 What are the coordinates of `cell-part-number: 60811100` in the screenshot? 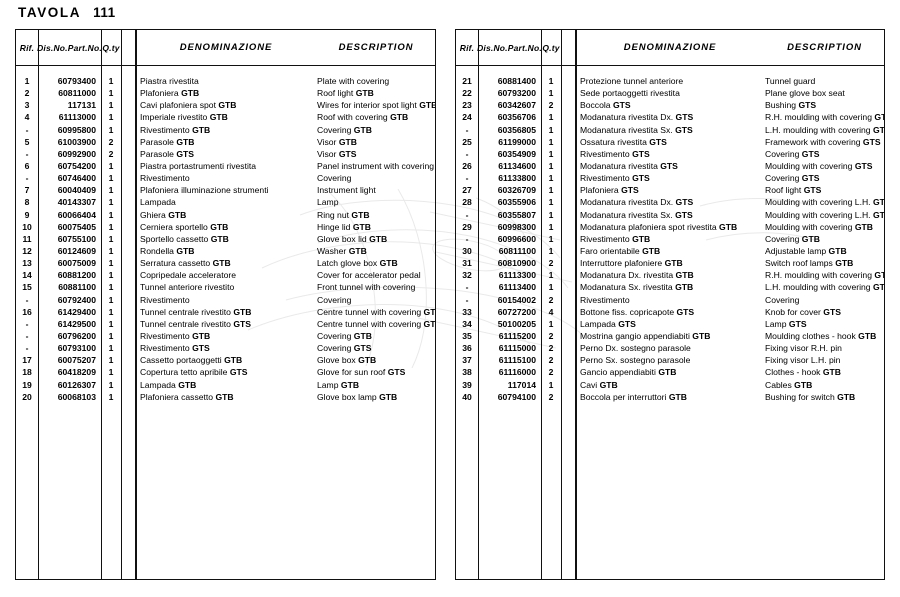 It's located at (517, 250).